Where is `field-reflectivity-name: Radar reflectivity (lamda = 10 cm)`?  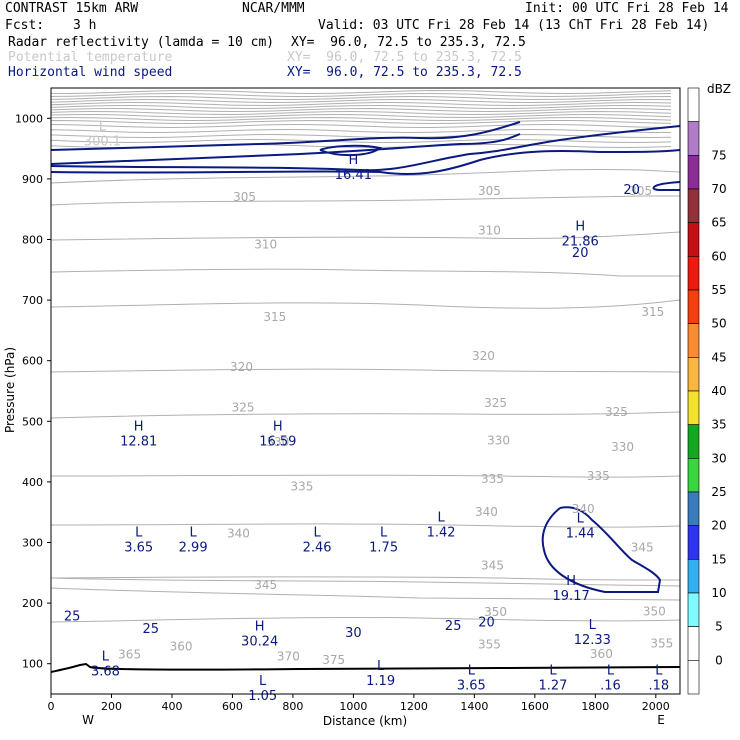
field-reflectivity-name: Radar reflectivity (lamda = 10 cm) is located at coordinates (141, 42).